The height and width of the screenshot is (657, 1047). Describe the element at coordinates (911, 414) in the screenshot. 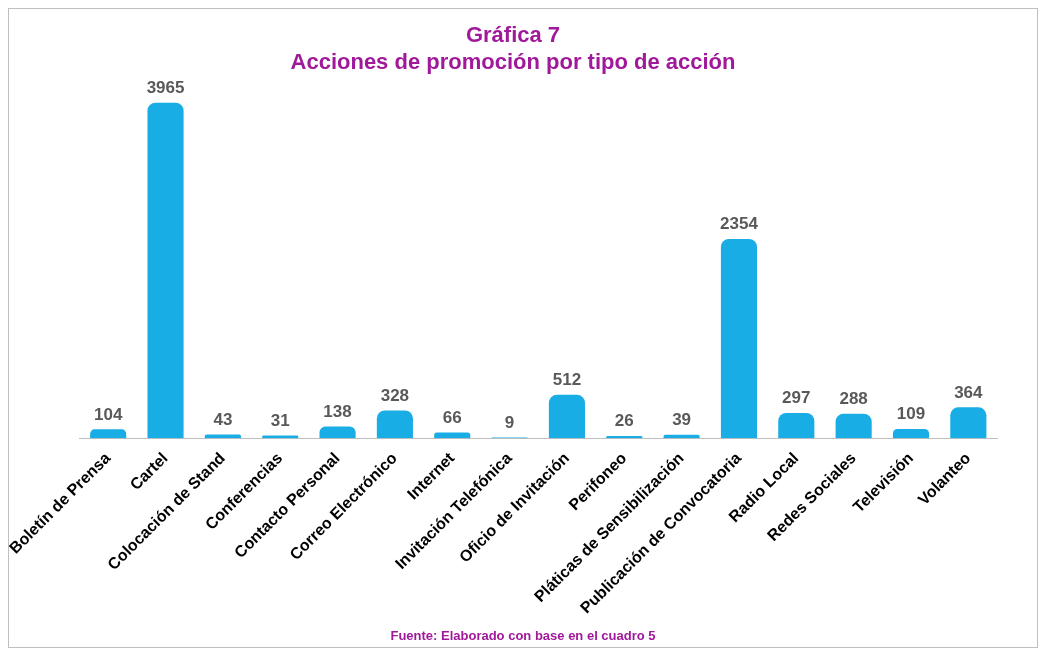

I see `data-label: 109` at that location.